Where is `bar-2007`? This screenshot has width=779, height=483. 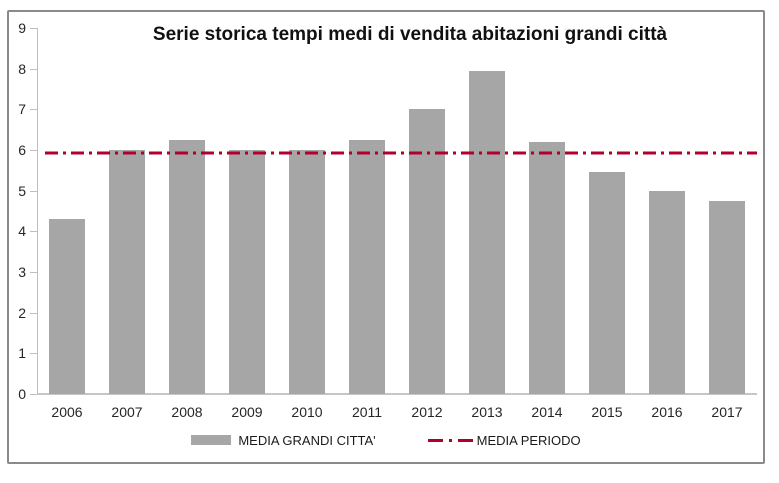 bar-2007 is located at coordinates (127, 272).